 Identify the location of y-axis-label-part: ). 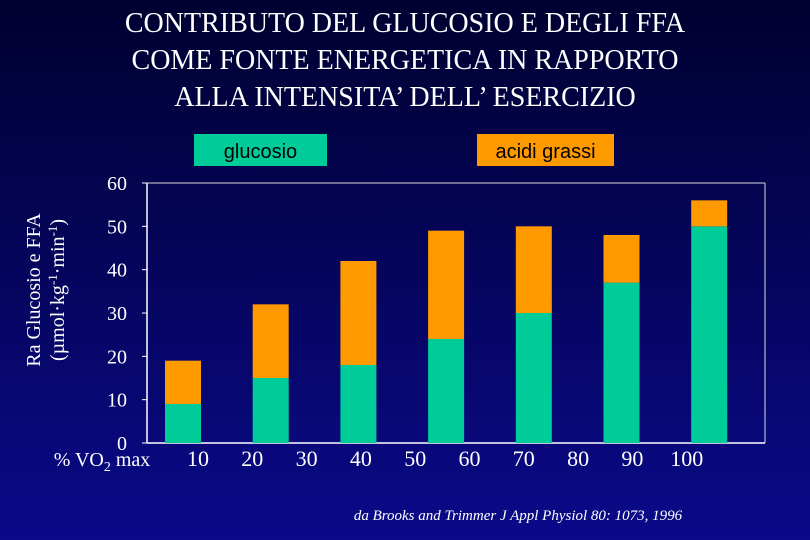
(58, 222).